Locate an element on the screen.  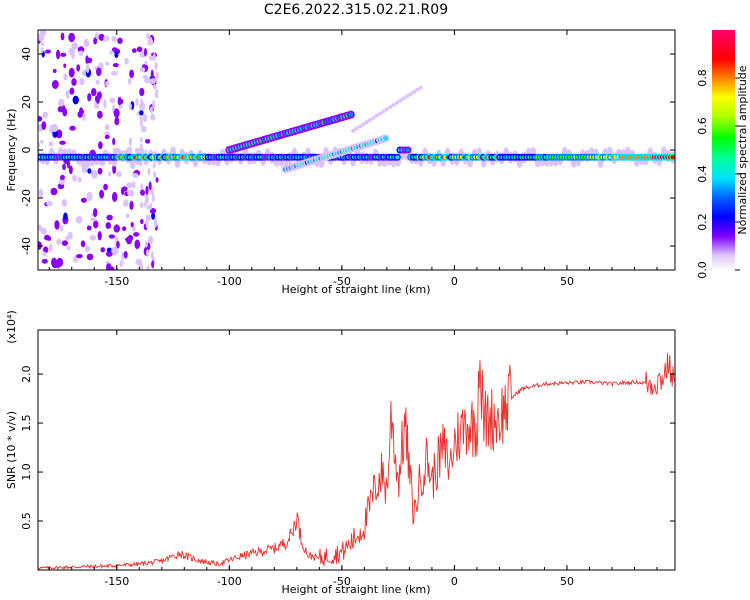
snr-xtick-label: 50 is located at coordinates (567, 581).